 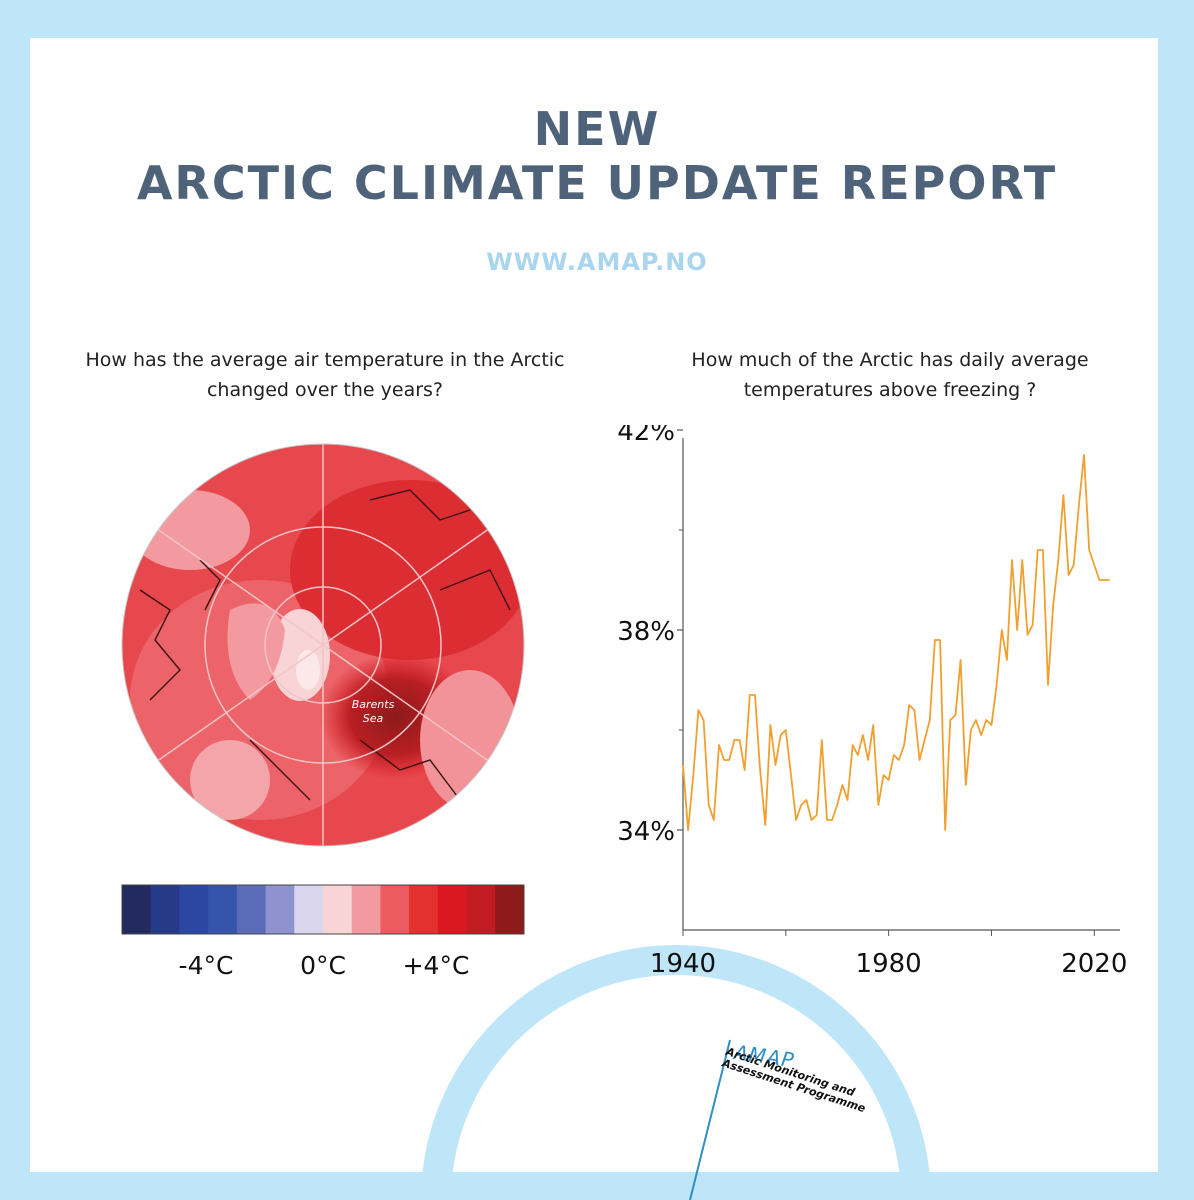 What do you see at coordinates (323, 645) in the screenshot?
I see `arctic-temperature-map: Barents Sea` at bounding box center [323, 645].